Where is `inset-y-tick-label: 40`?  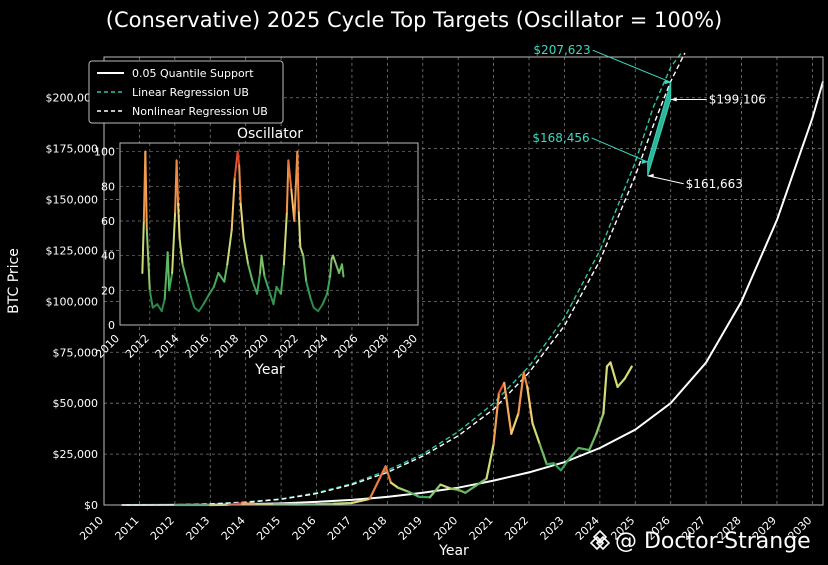
inset-y-tick-label: 40 is located at coordinates (108, 256).